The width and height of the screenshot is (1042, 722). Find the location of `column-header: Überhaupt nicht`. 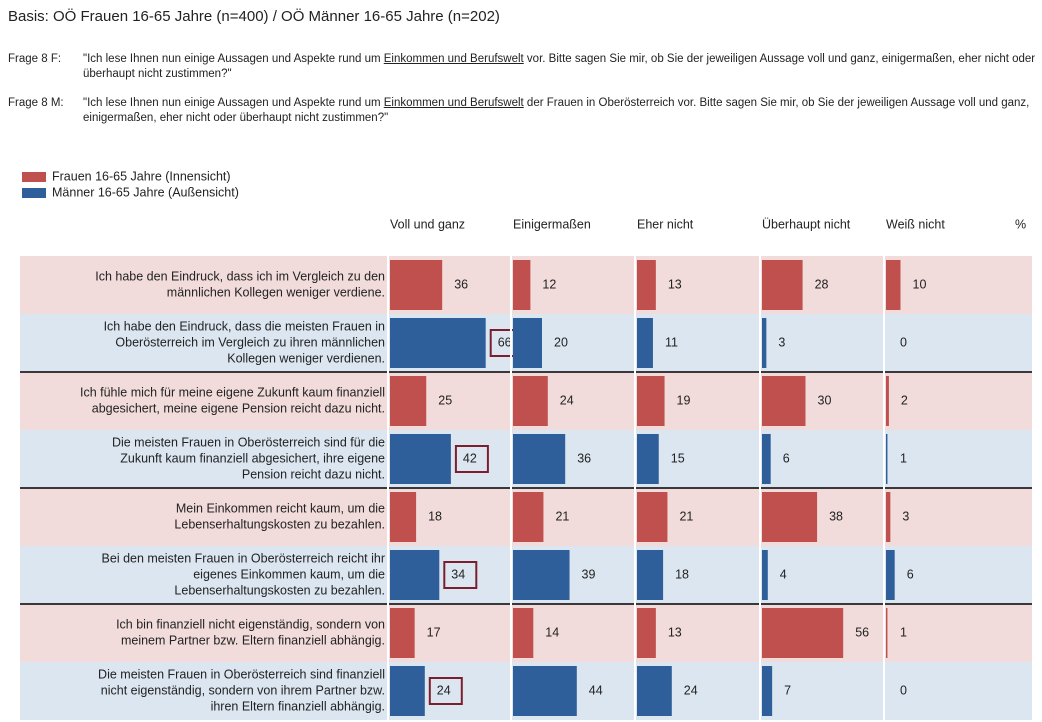

column-header: Überhaupt nicht is located at coordinates (806, 224).